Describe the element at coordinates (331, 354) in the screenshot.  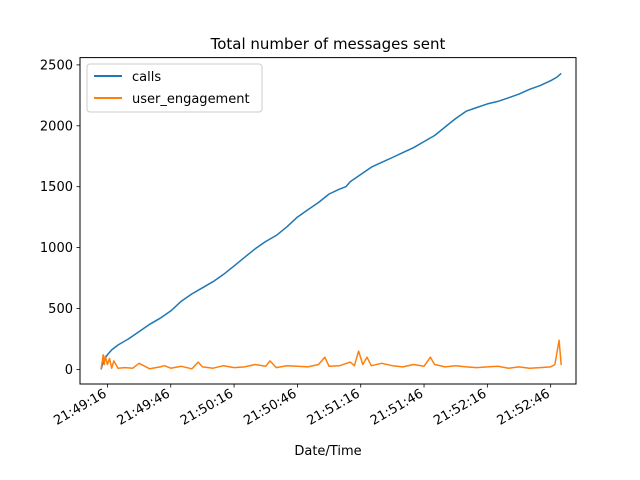
I see `series-line-user-engagement` at that location.